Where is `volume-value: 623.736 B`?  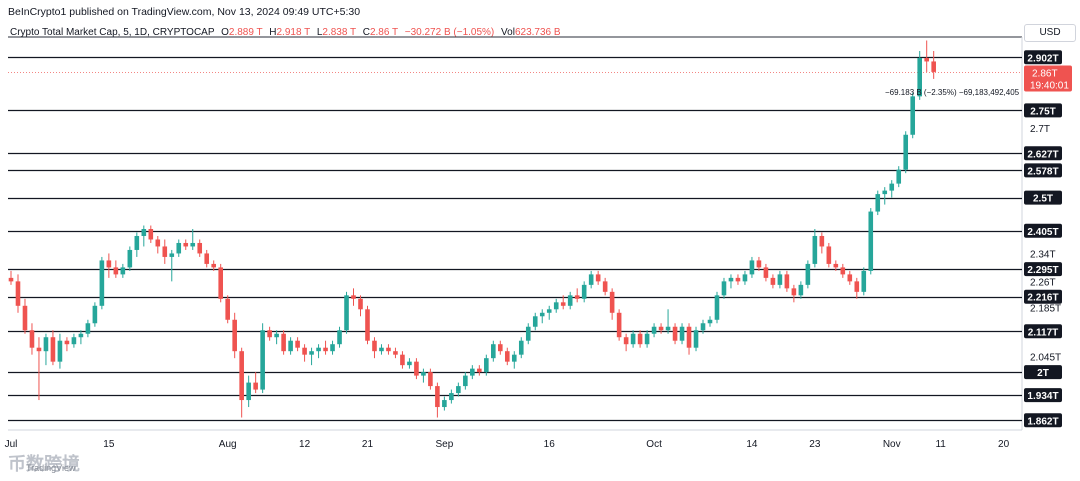
volume-value: 623.736 B is located at coordinates (537, 32).